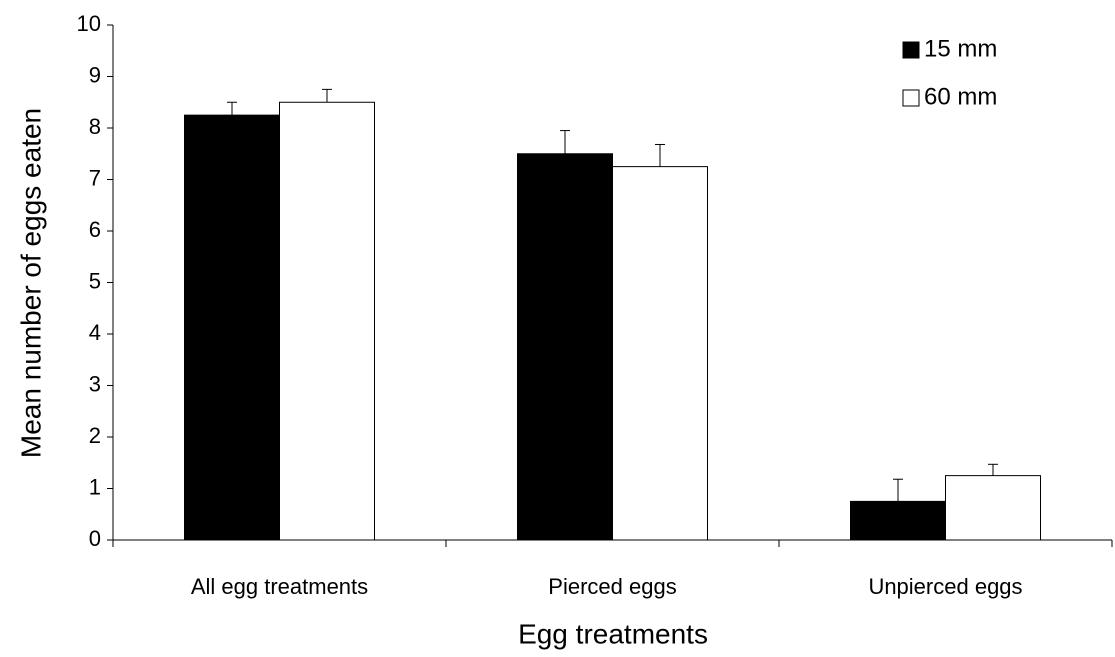  Describe the element at coordinates (95, 435) in the screenshot. I see `y-tick-label: 2` at that location.